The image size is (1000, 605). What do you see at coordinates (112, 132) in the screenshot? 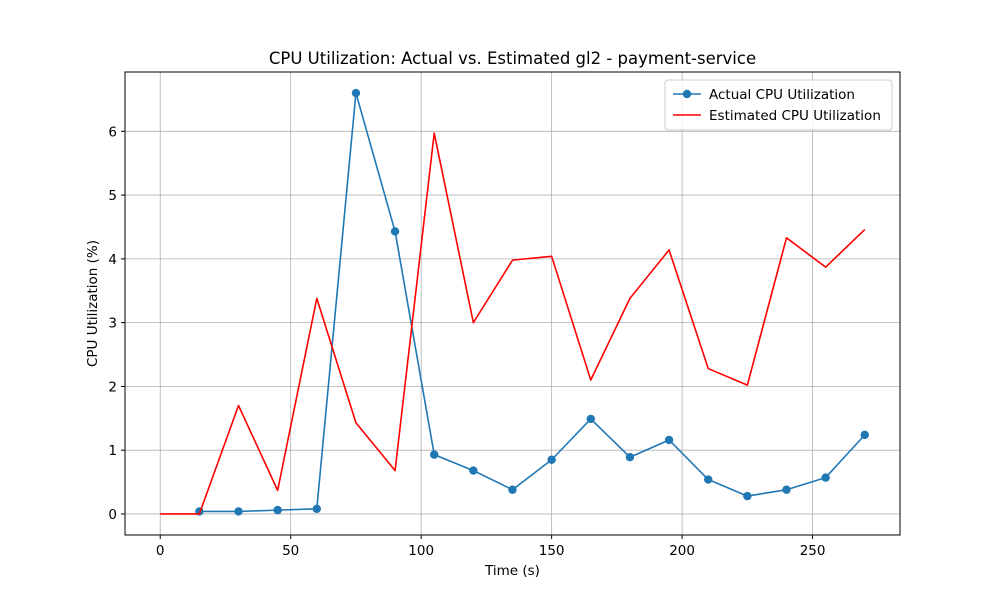
I see `y-tick-label: 6` at bounding box center [112, 132].